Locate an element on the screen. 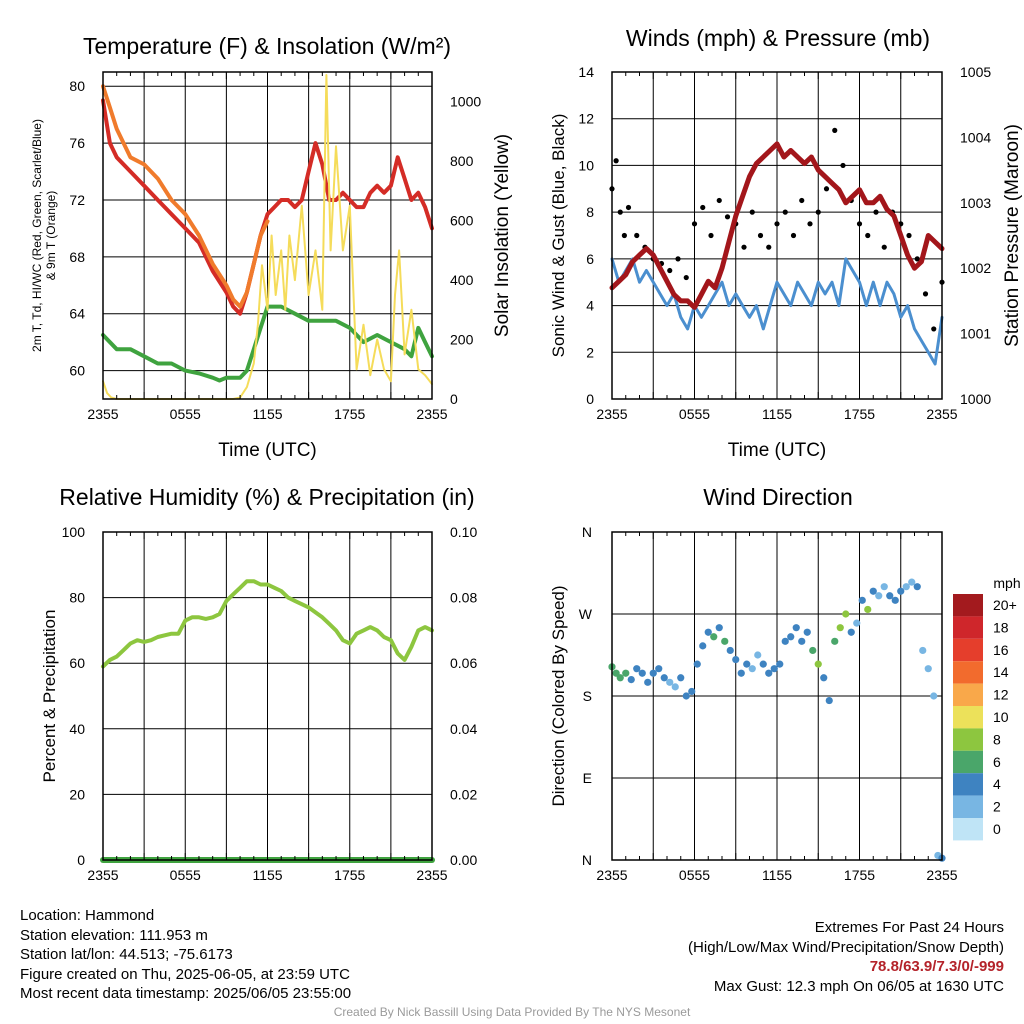 The image size is (1024, 1024). y-tick-label: 12 is located at coordinates (586, 119).